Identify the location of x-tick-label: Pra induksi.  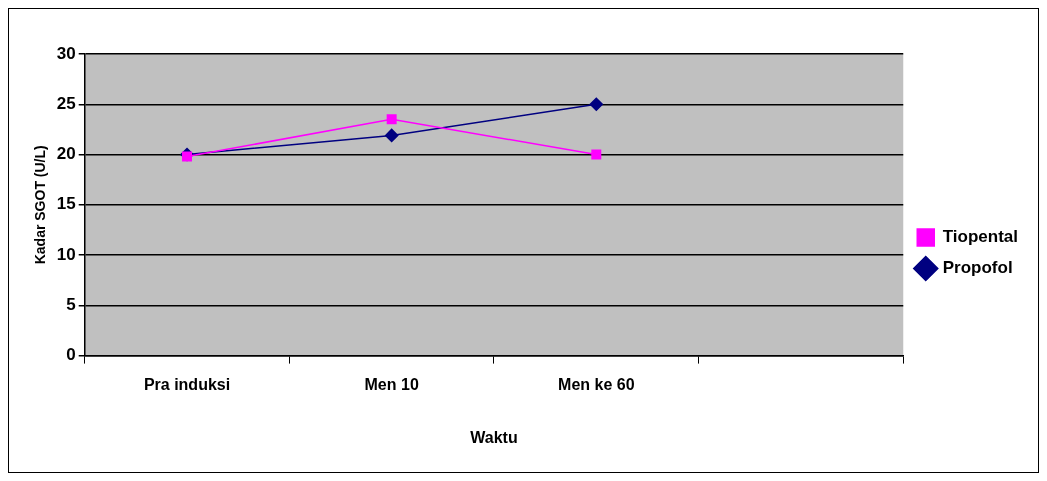
(187, 384).